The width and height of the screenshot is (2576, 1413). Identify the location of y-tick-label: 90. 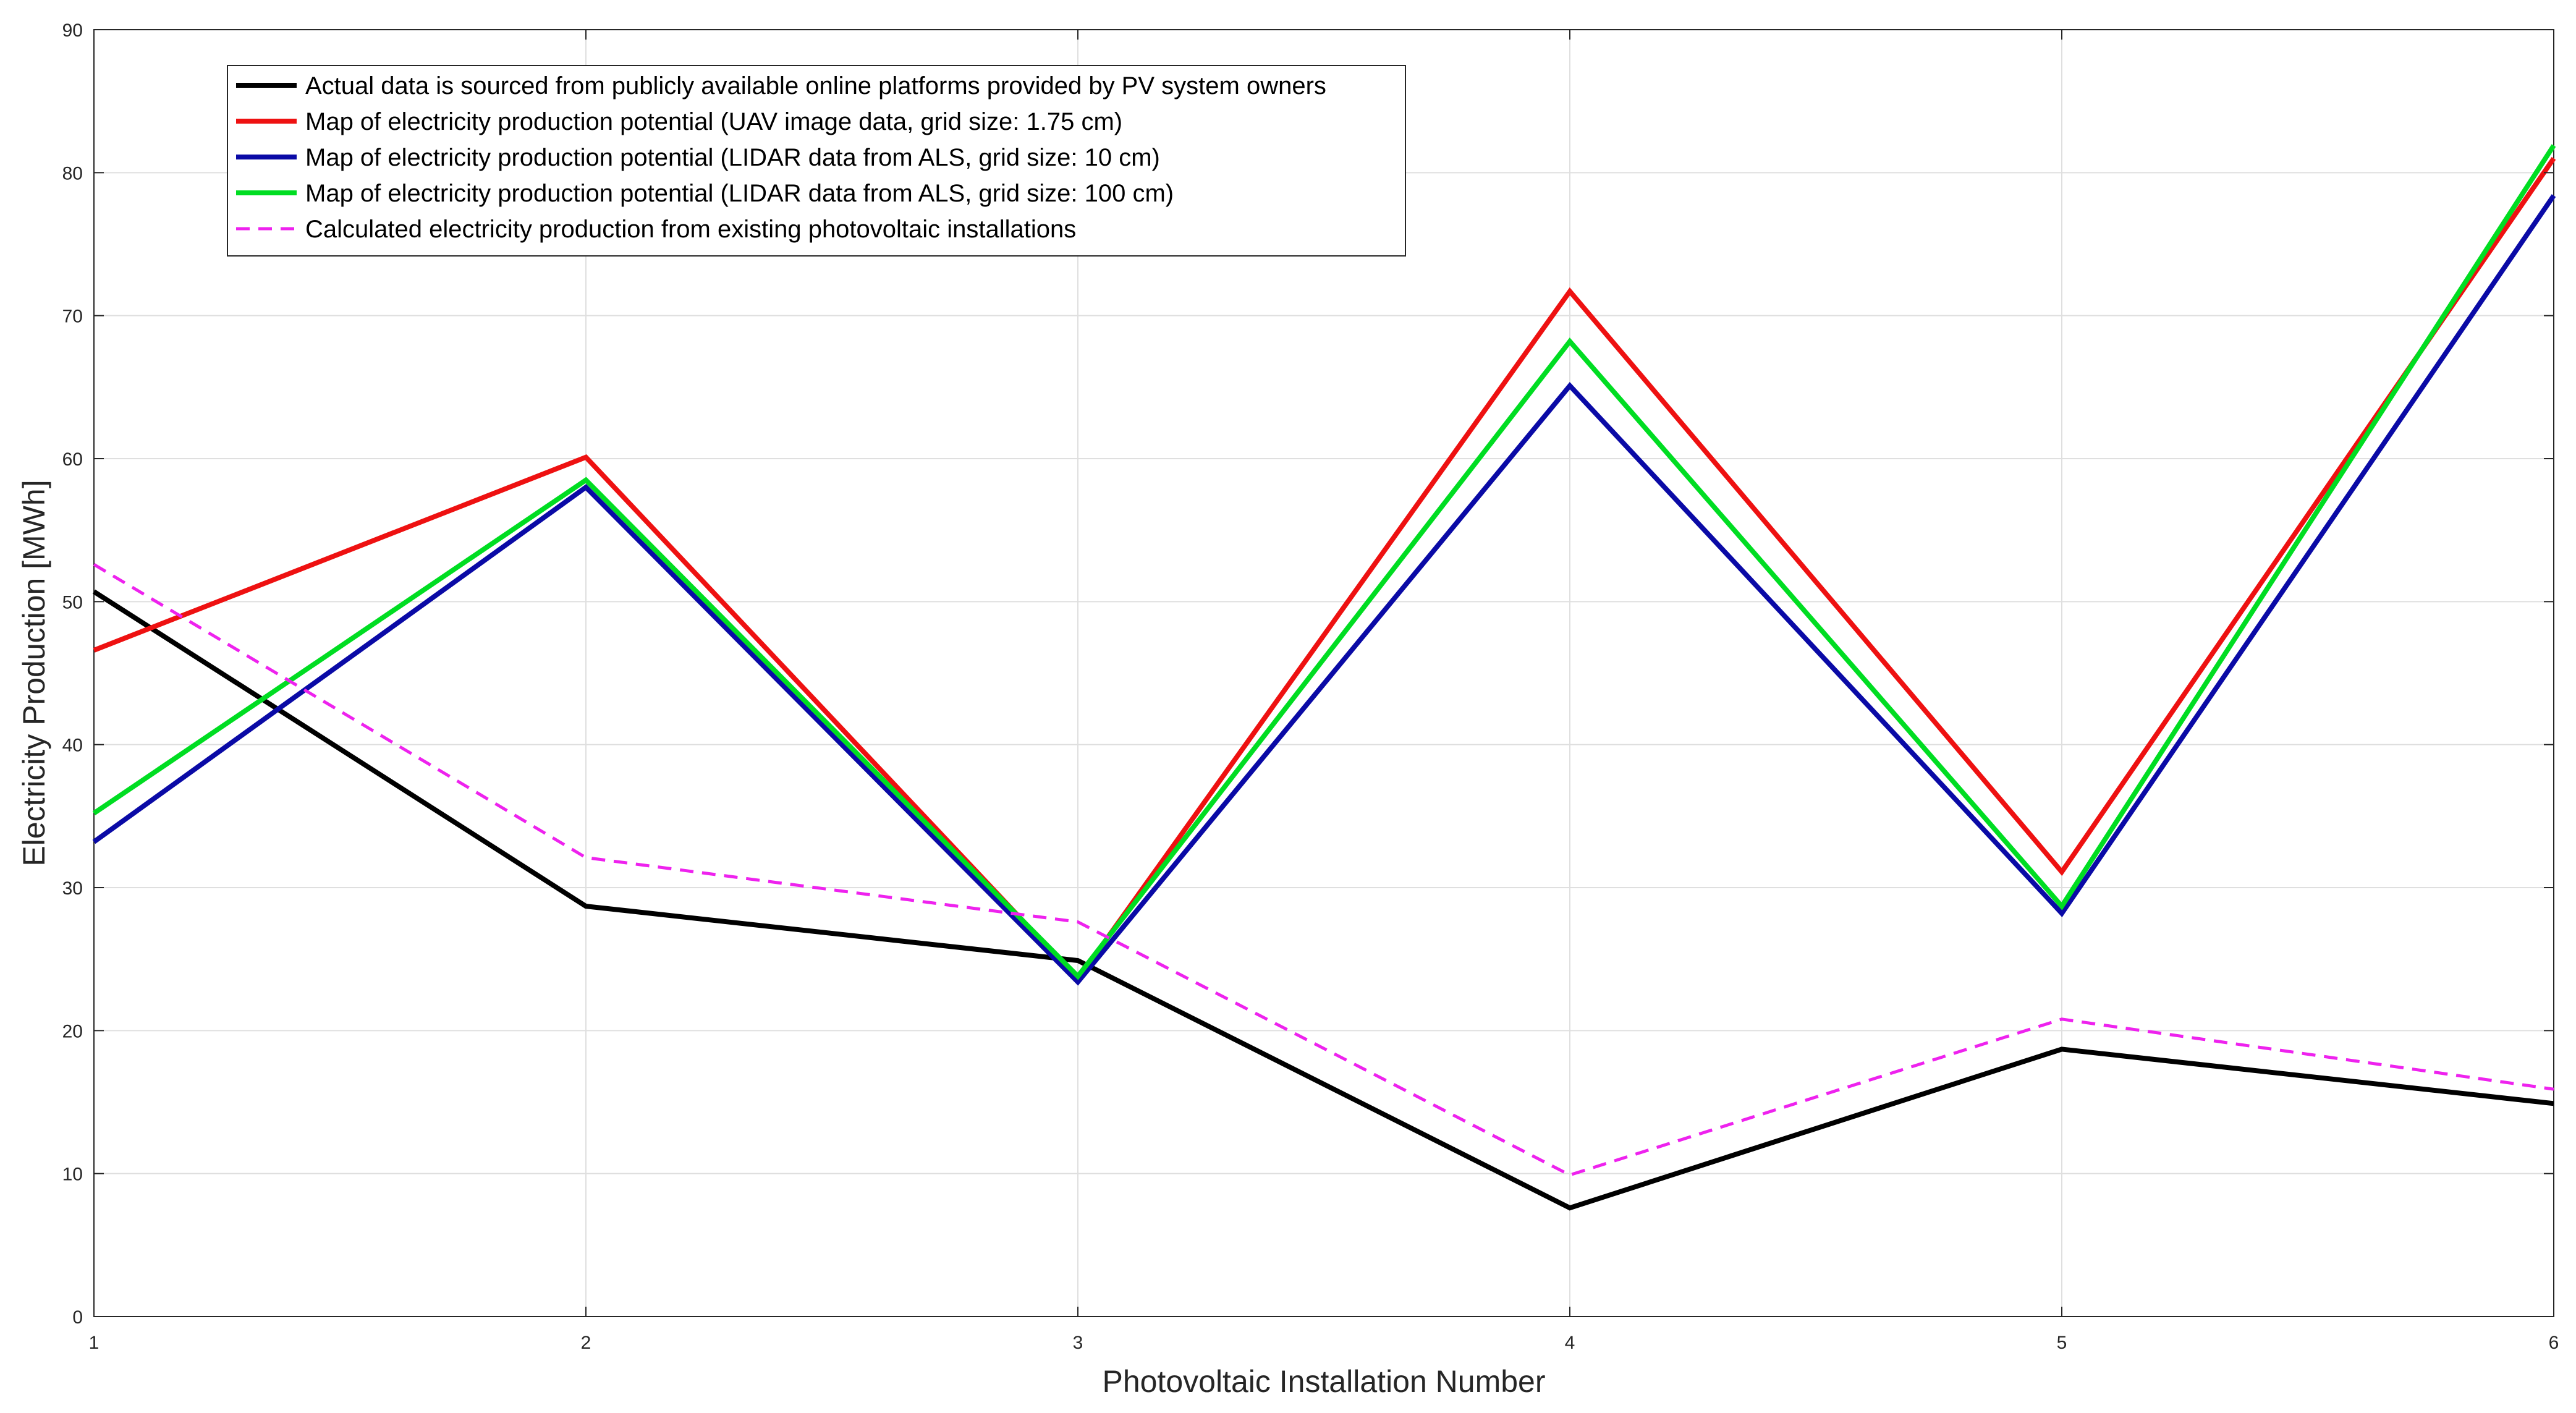
(72, 31).